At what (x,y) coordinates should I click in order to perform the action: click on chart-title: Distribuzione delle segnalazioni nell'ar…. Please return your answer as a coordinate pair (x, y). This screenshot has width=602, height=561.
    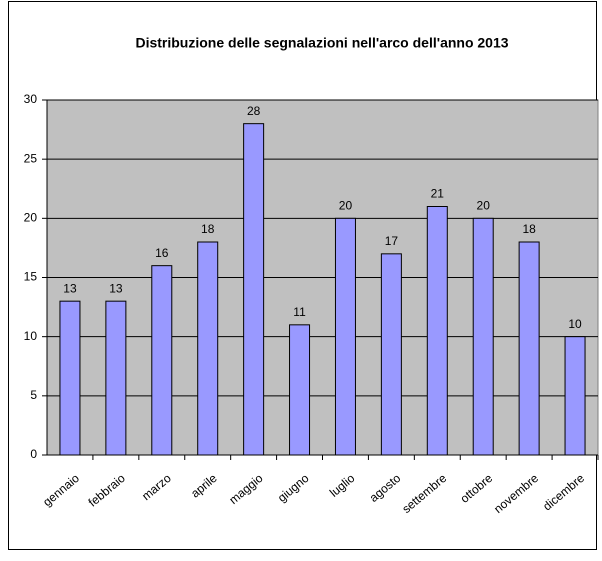
    Looking at the image, I should click on (321, 43).